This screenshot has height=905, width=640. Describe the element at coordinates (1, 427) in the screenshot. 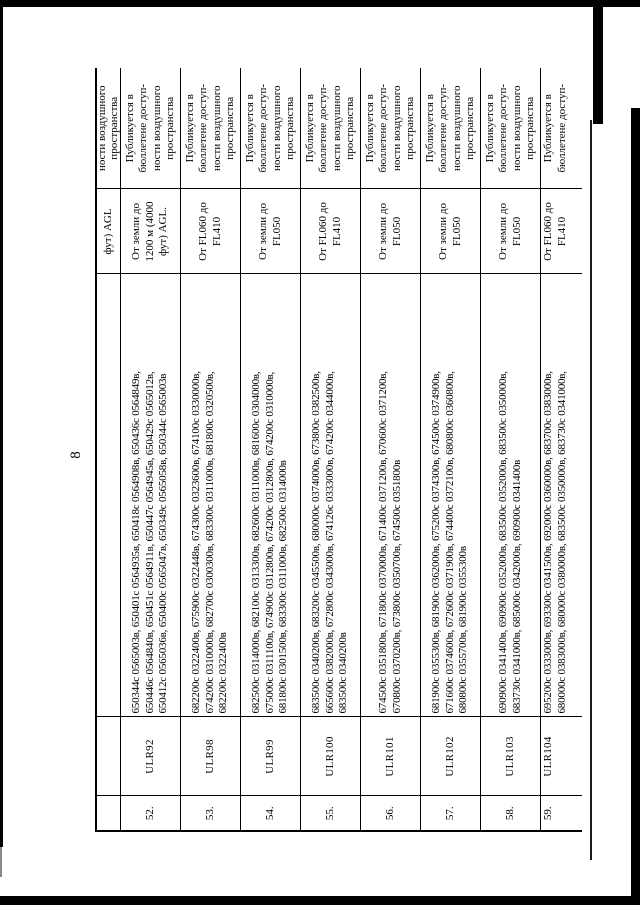

I see `scan-border-left` at that location.